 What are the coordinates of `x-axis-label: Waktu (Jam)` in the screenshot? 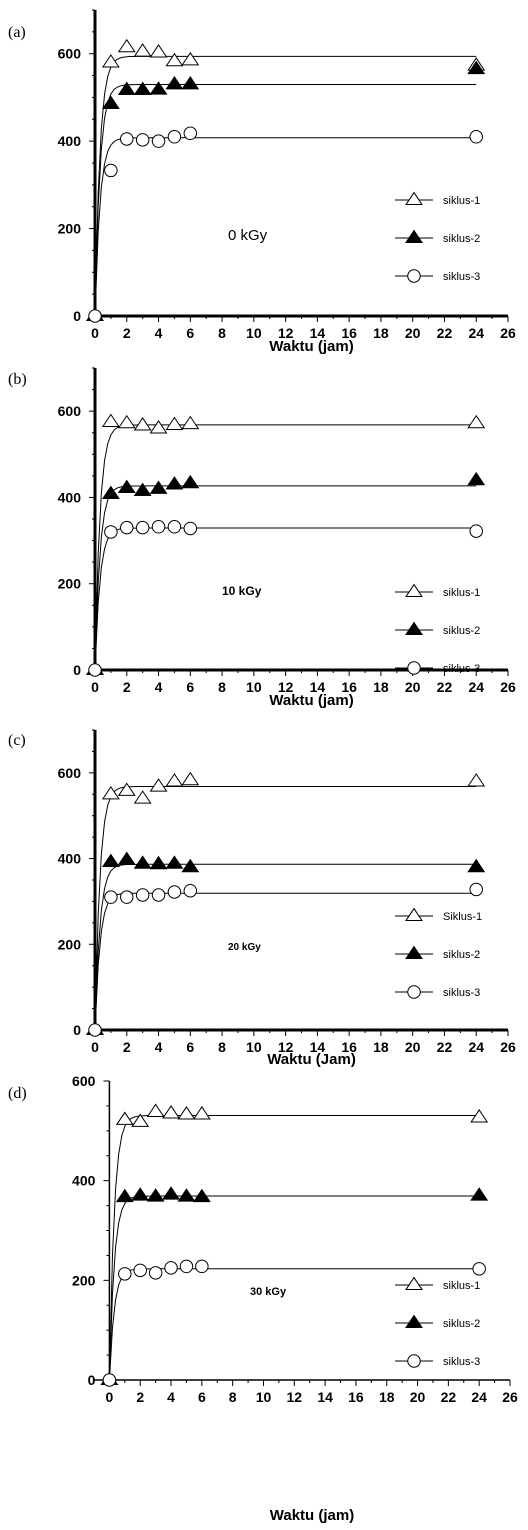 It's located at (311, 1059).